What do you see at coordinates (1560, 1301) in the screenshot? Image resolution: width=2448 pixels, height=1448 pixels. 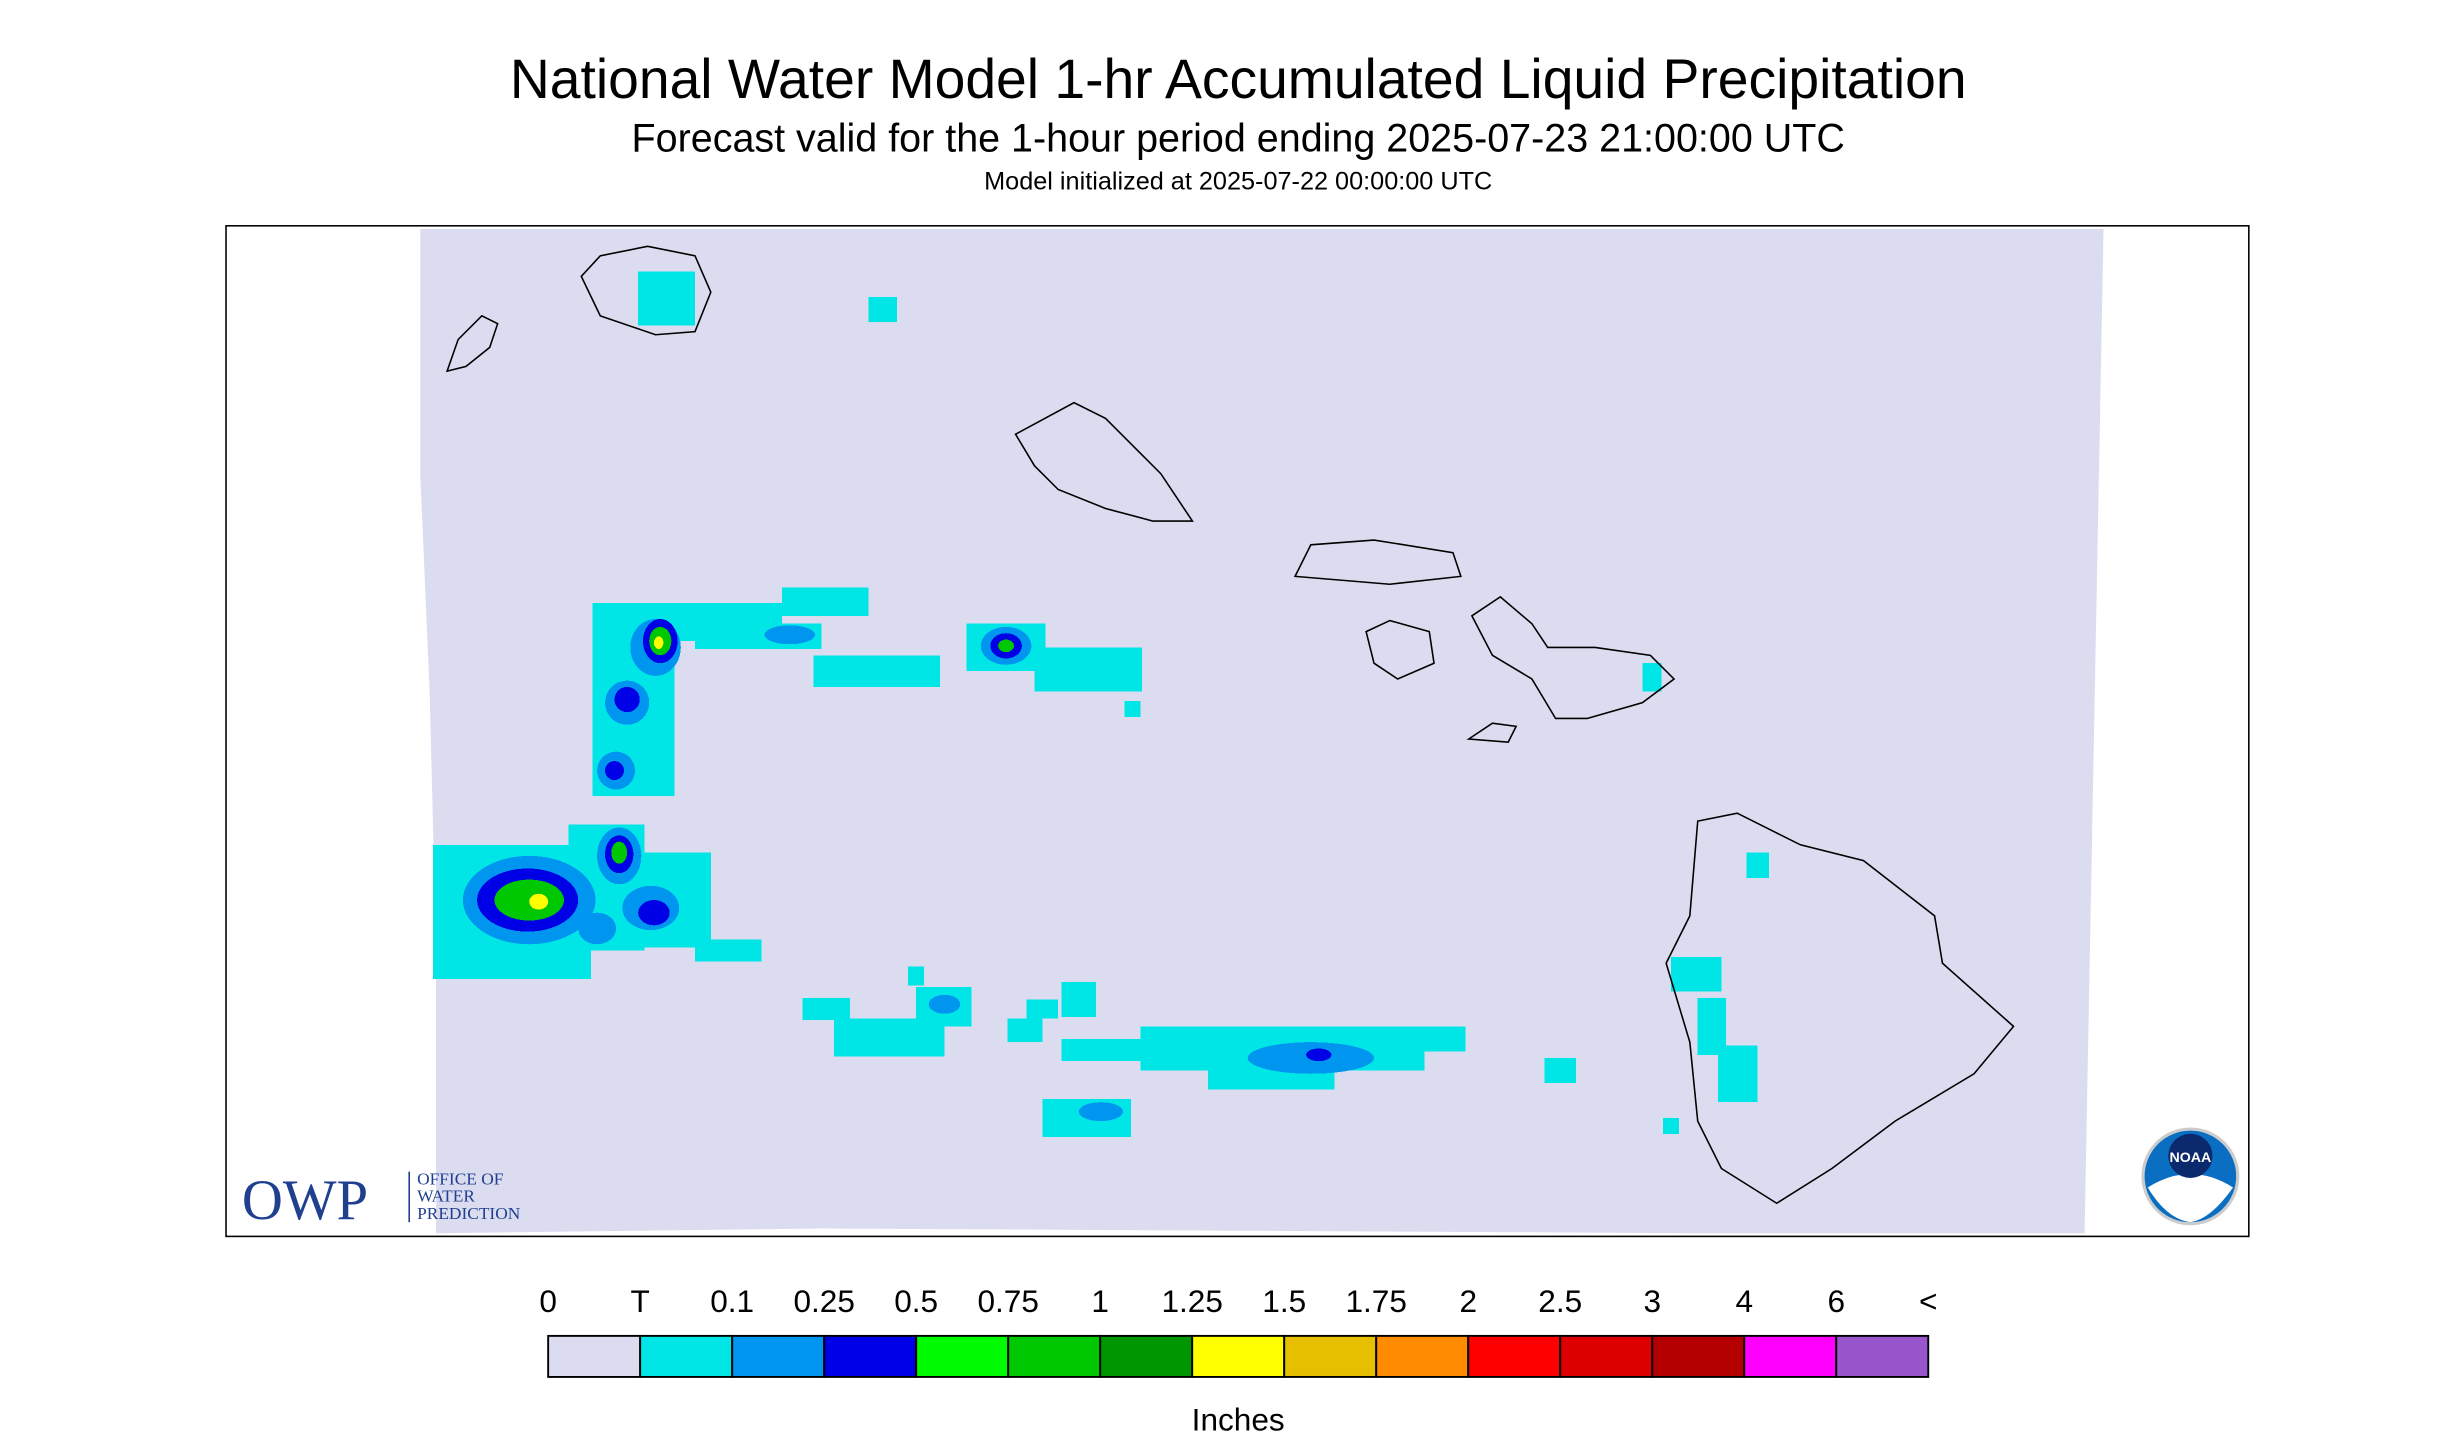 I see `legend-label: 2.5` at bounding box center [1560, 1301].